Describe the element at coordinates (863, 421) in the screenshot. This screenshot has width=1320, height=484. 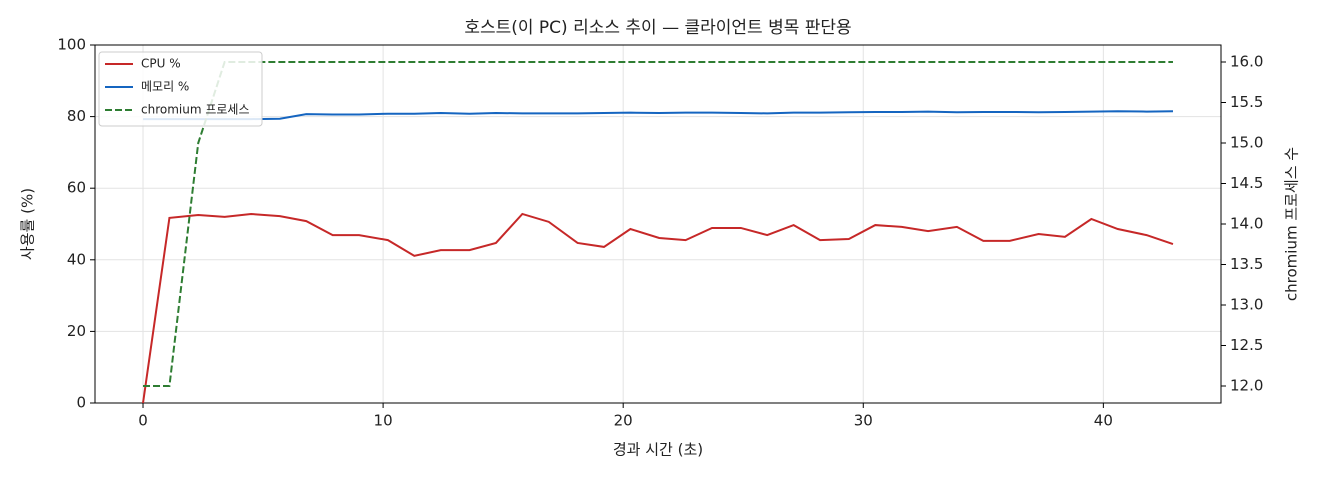
I see `x-tick-label: 30` at that location.